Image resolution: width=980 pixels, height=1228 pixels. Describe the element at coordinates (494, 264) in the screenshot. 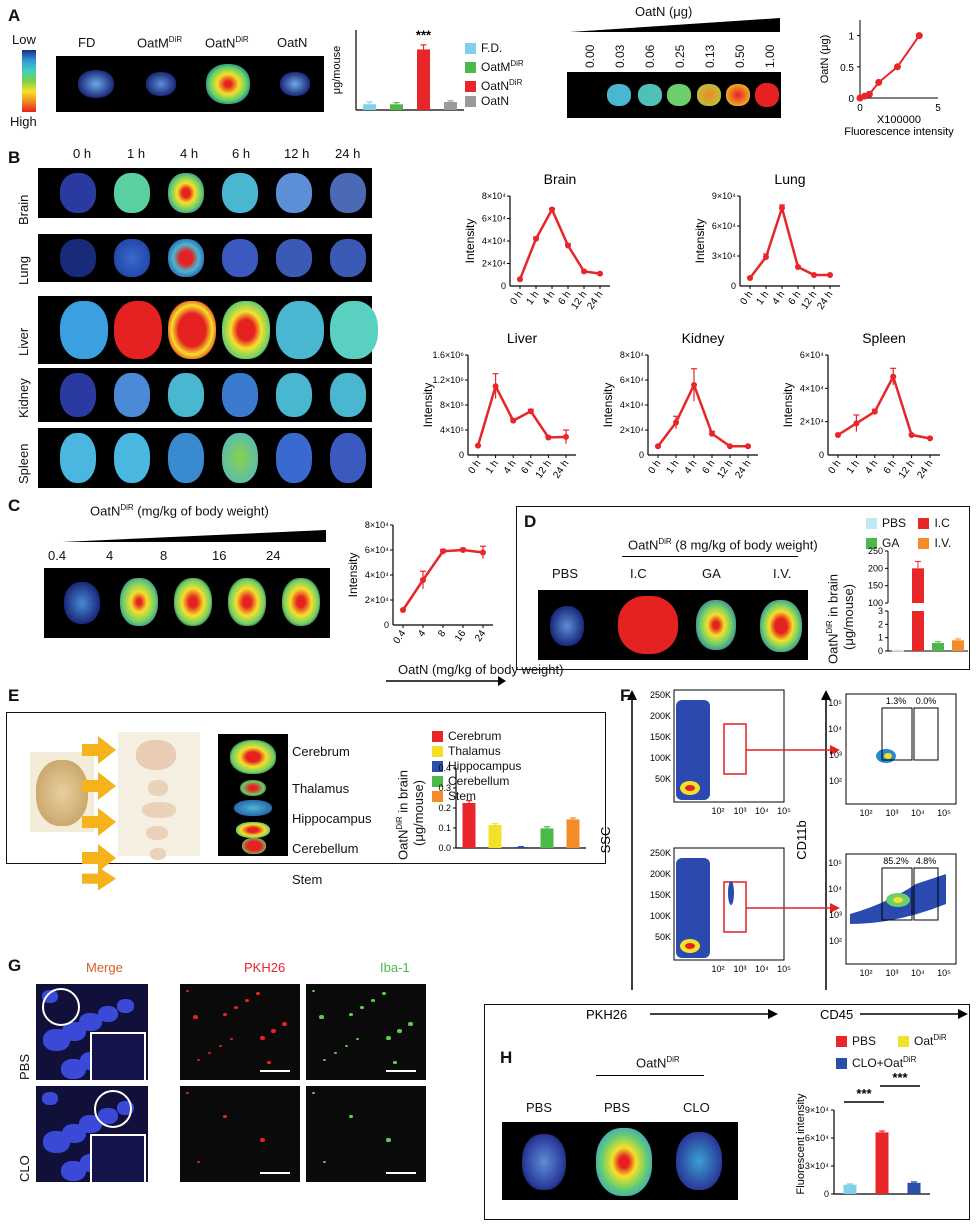

I see `y-tick-label: 2×10⁴` at that location.